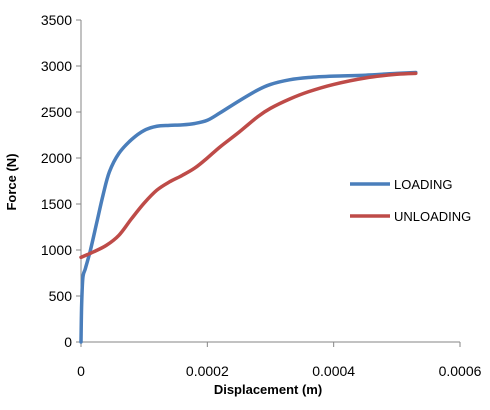 The image size is (490, 410). I want to click on x-tick-label: 0.0004, so click(333, 371).